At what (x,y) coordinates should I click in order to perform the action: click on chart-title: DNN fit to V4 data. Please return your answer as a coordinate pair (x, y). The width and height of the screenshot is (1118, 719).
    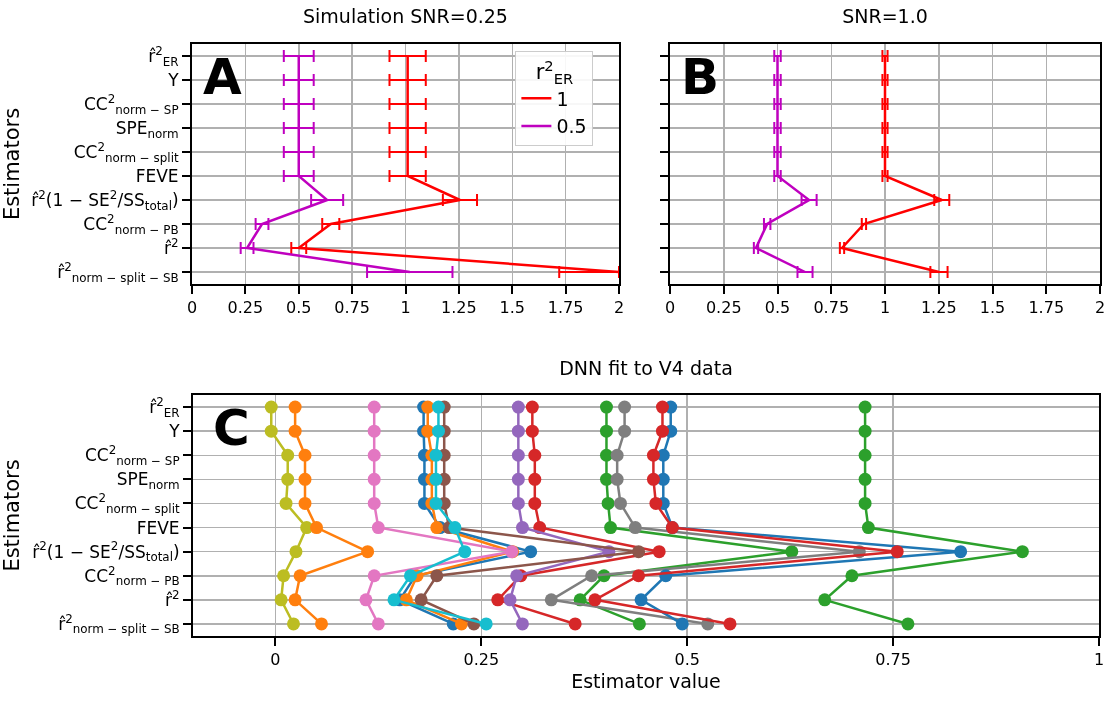
    Looking at the image, I should click on (646, 367).